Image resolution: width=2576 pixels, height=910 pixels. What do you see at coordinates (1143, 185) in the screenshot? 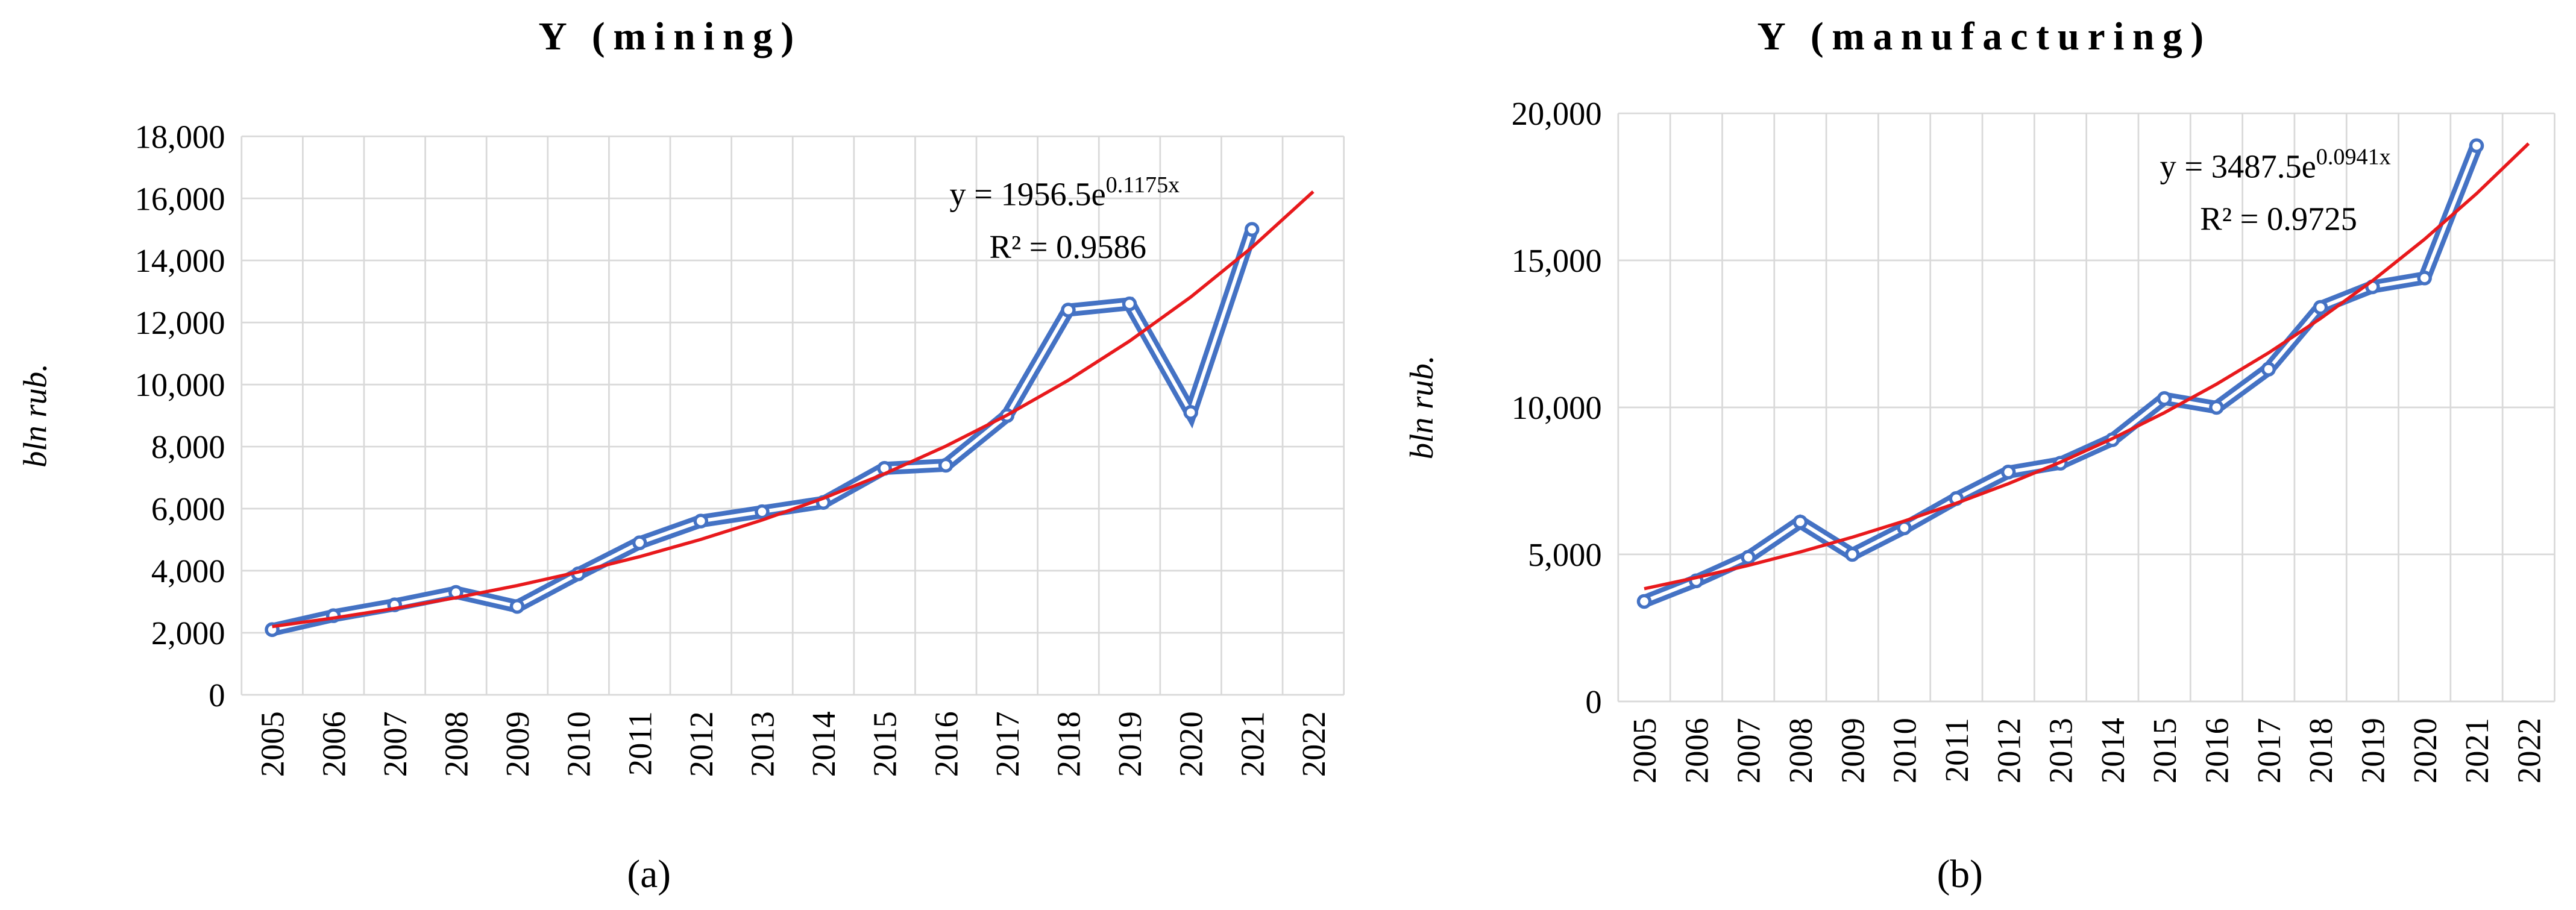
I see `equation-exponent: 0.1175x` at bounding box center [1143, 185].